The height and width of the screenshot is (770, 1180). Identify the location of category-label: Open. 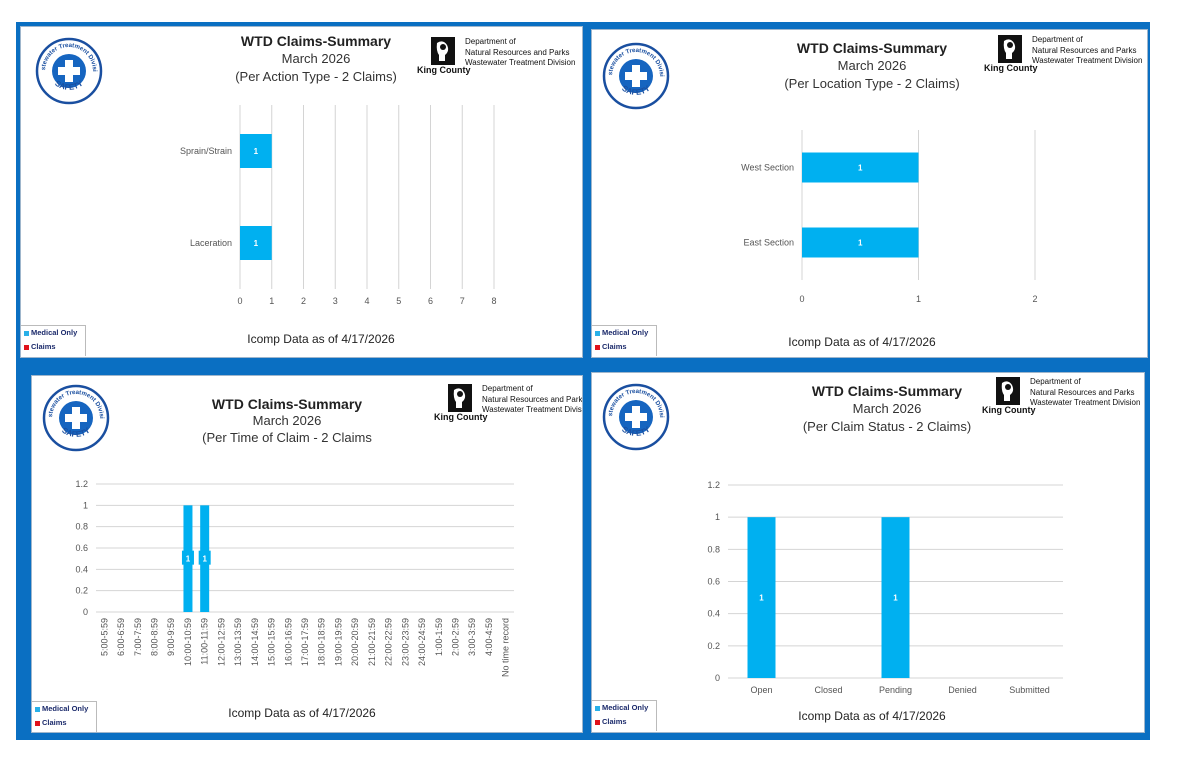
(761, 690).